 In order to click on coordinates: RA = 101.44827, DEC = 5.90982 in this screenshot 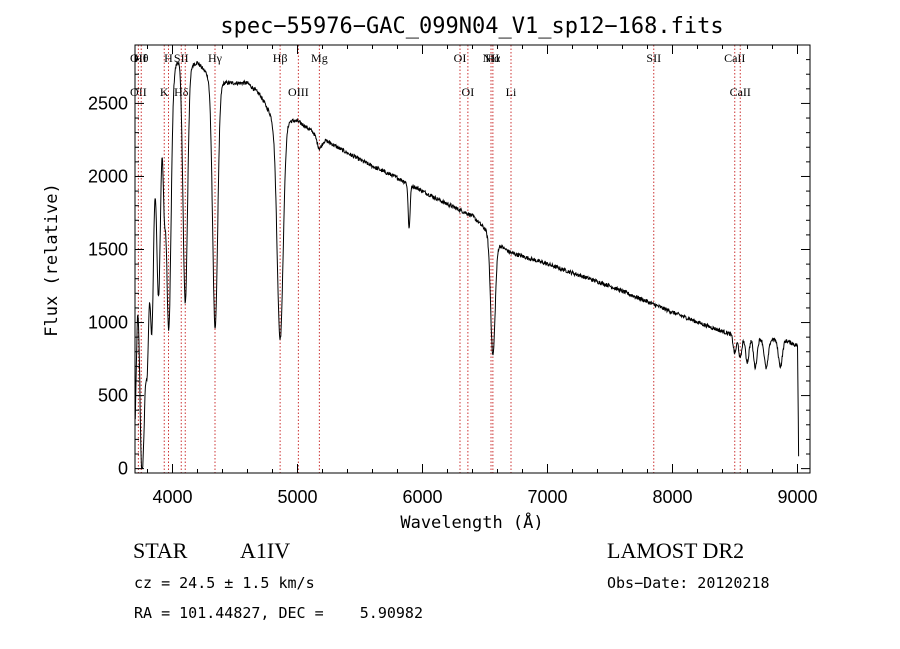, I will do `click(278, 613)`.